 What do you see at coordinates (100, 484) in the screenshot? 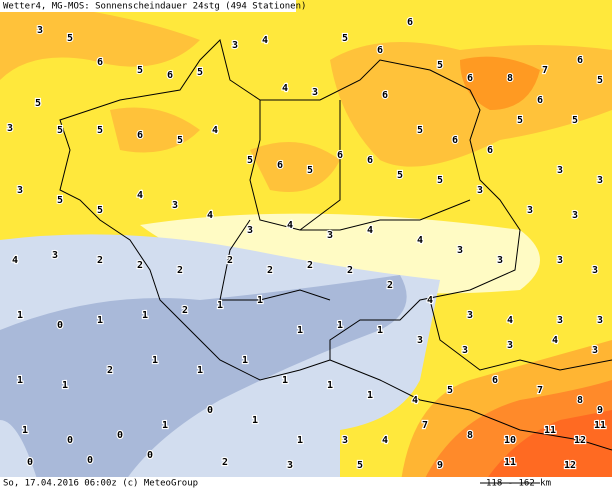
I see `footer-caption: So, 17.04.2016 06:00z (c) MeteoGroup` at bounding box center [100, 484].